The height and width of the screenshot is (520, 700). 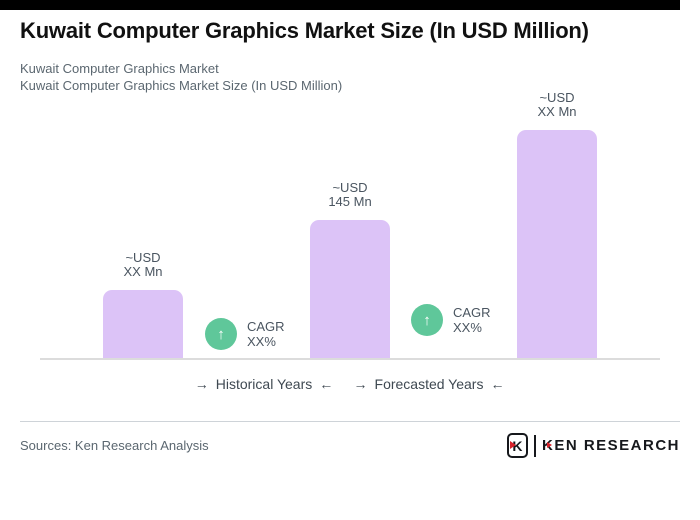 I want to click on historical-years-label: → Historical Years ←, so click(x=264, y=384).